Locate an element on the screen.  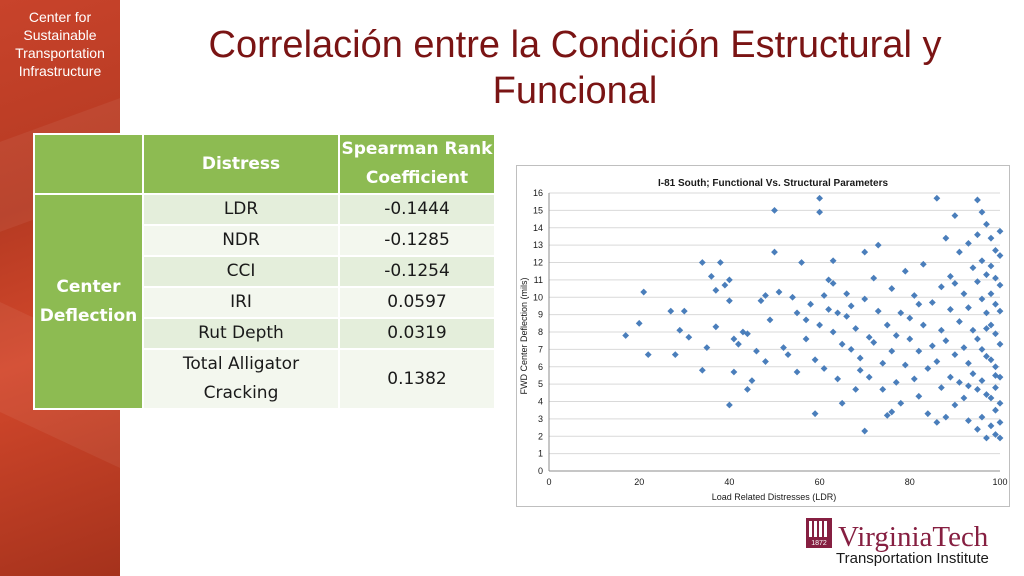
org-name-line: Transportation is located at coordinates (60, 53).